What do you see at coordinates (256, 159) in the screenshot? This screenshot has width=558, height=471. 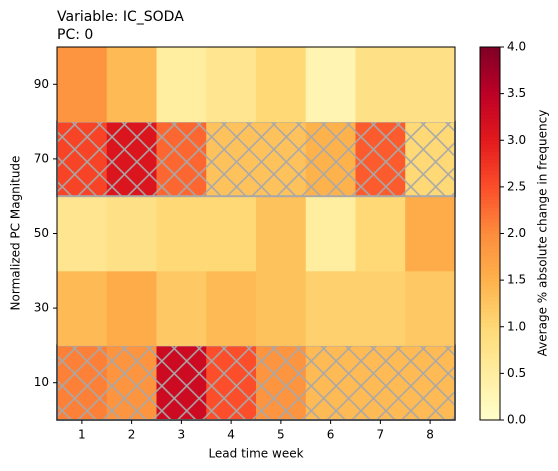 I see `hatch-overlay` at bounding box center [256, 159].